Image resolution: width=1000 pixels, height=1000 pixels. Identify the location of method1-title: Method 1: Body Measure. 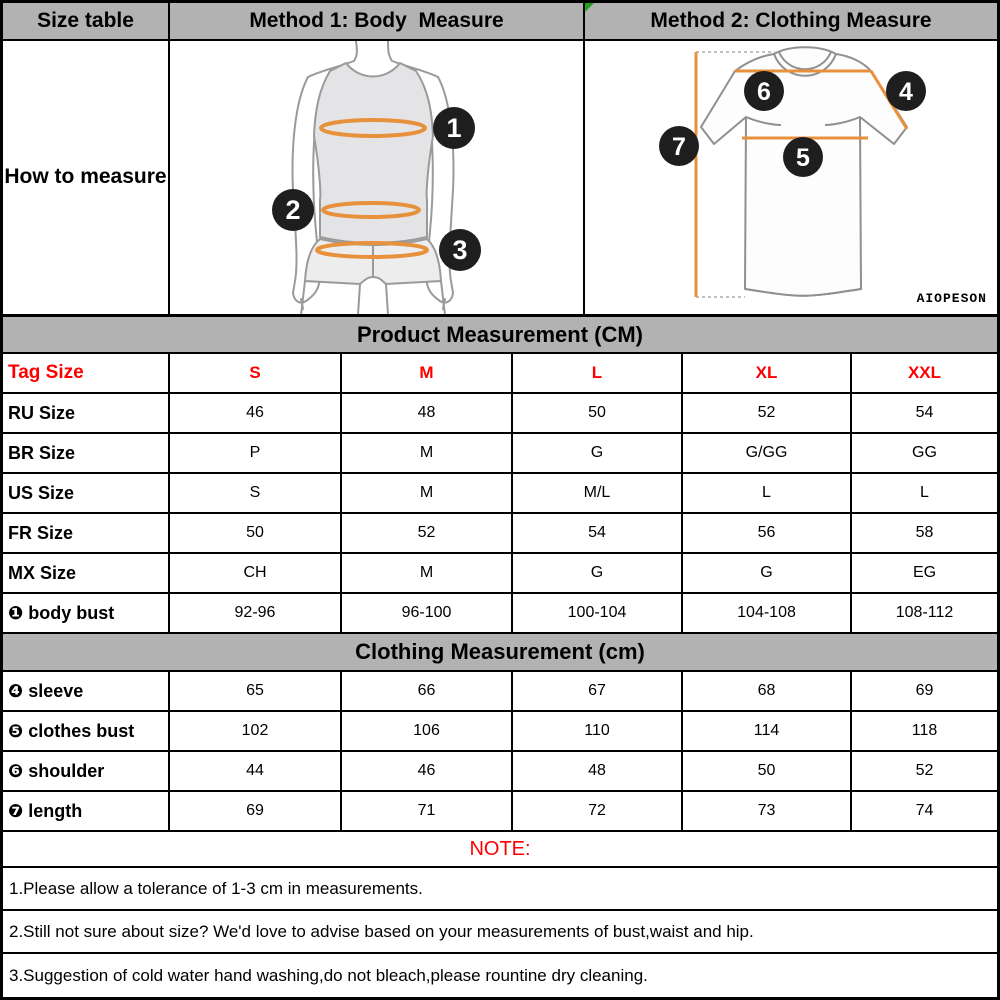
(375, 21).